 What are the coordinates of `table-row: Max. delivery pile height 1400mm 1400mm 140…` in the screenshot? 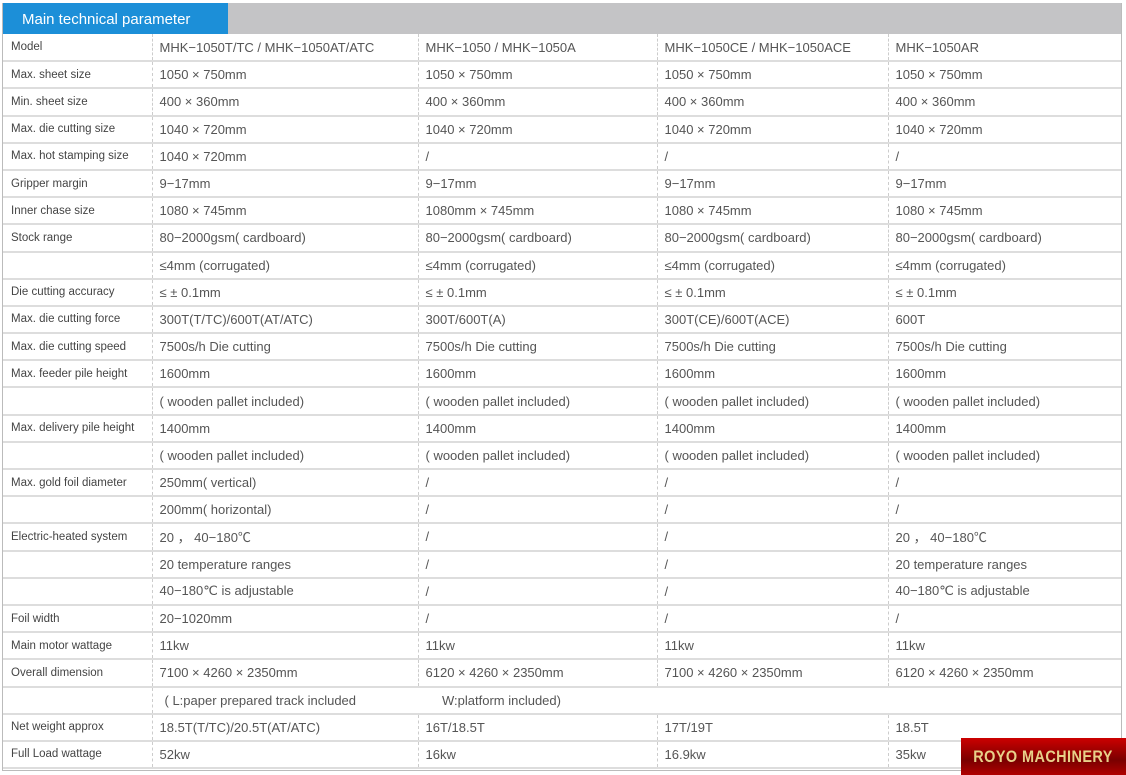 It's located at (562, 428).